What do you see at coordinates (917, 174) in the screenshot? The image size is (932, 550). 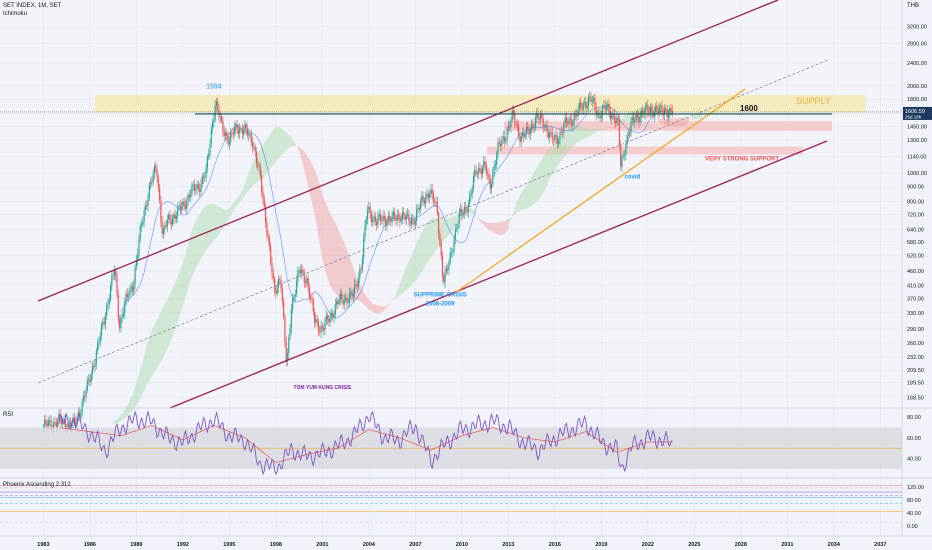 I see `y-tick-label: 1000.00` at bounding box center [917, 174].